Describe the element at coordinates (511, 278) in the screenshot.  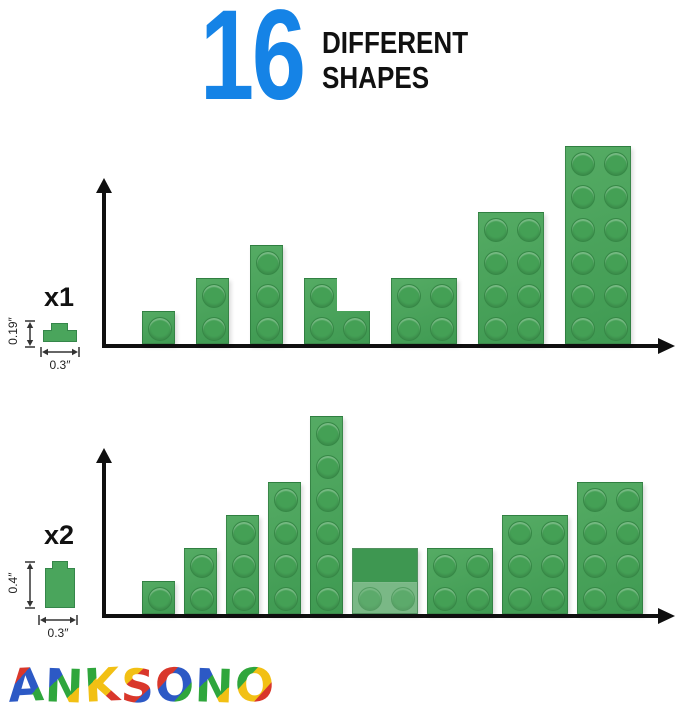
I see `brick-2x4` at that location.